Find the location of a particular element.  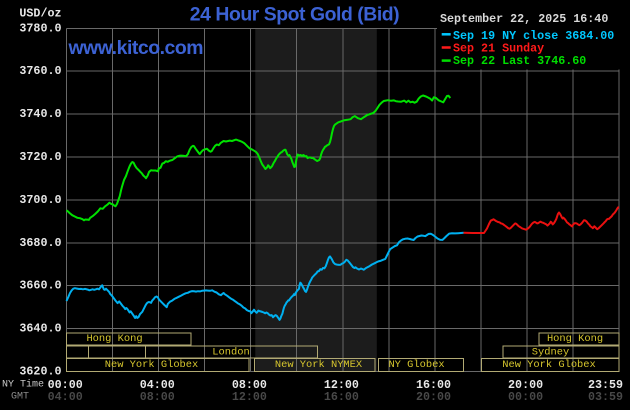

svg-text: USD/oz is located at coordinates (40, 14).